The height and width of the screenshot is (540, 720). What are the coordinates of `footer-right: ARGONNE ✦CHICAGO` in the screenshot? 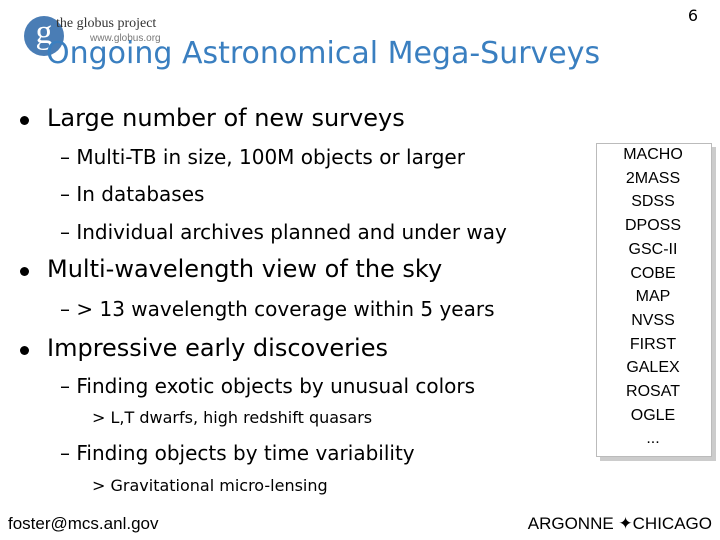 It's located at (619, 523).